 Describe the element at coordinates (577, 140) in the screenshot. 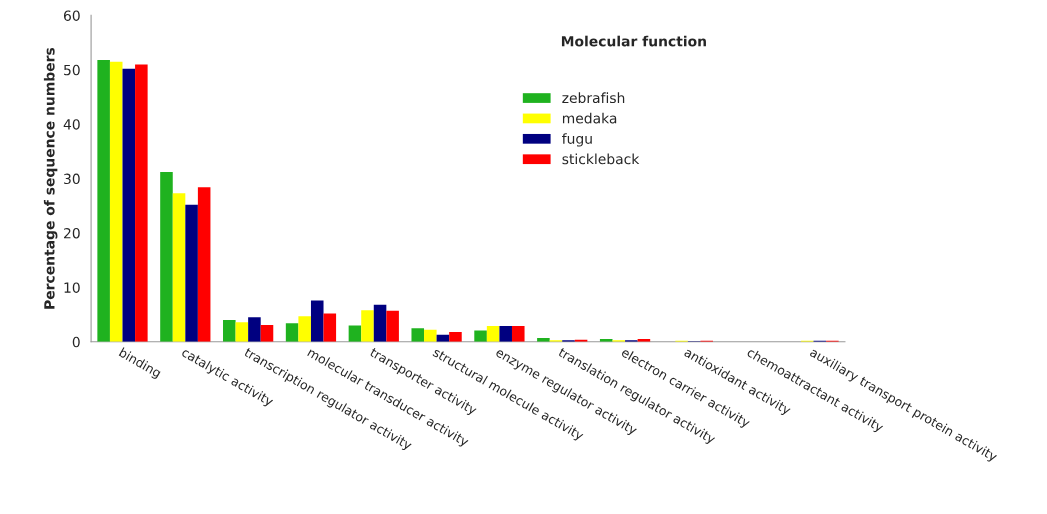

I see `legend-label: fugu` at that location.